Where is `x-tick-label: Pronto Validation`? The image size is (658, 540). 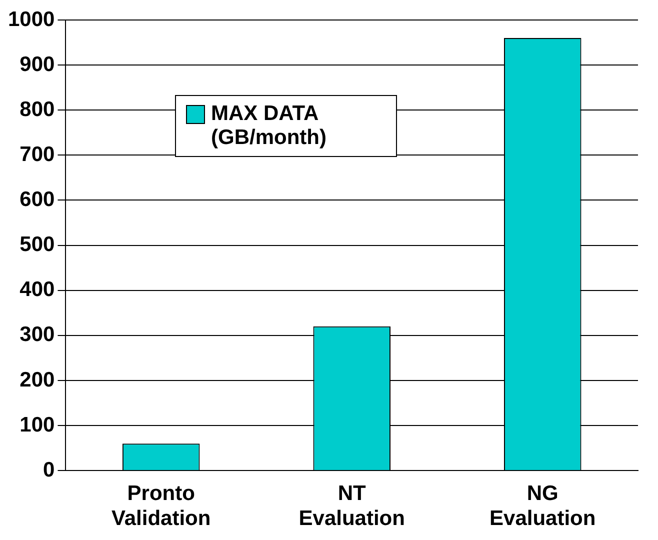 x-tick-label: Pronto Validation is located at coordinates (161, 506).